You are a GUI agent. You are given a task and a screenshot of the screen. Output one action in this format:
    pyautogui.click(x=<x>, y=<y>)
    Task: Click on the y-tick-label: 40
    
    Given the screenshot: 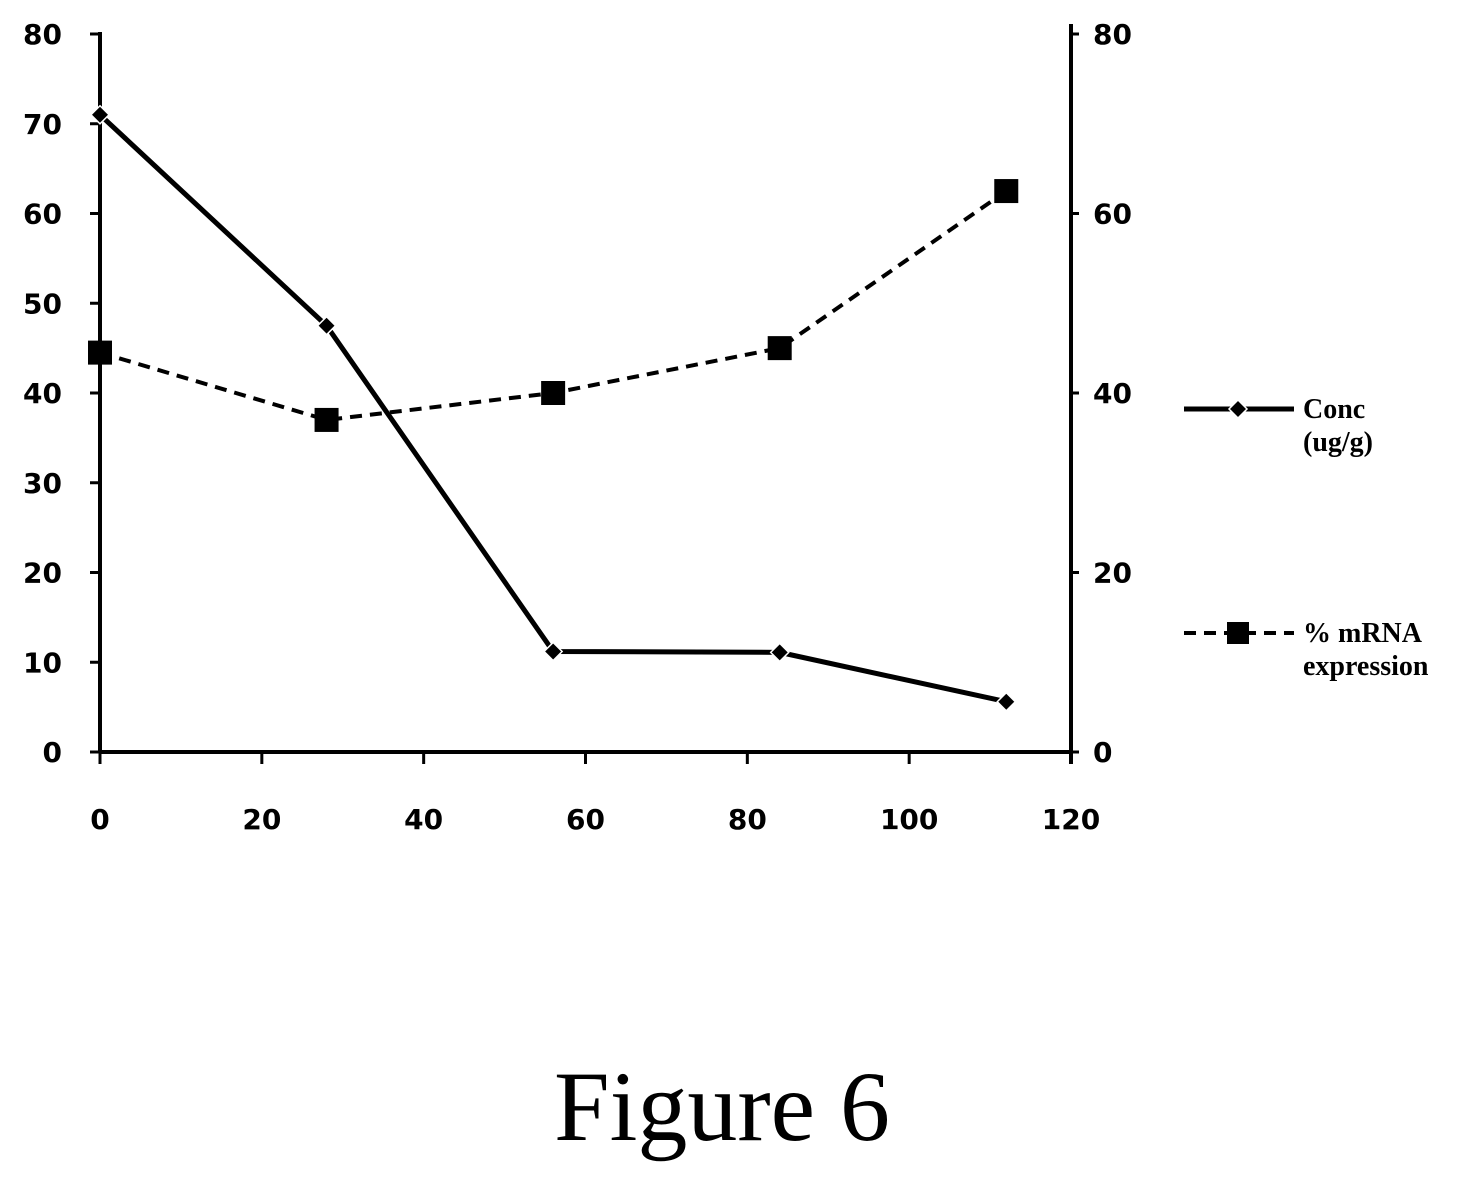 What is the action you would take?
    pyautogui.click(x=42, y=393)
    